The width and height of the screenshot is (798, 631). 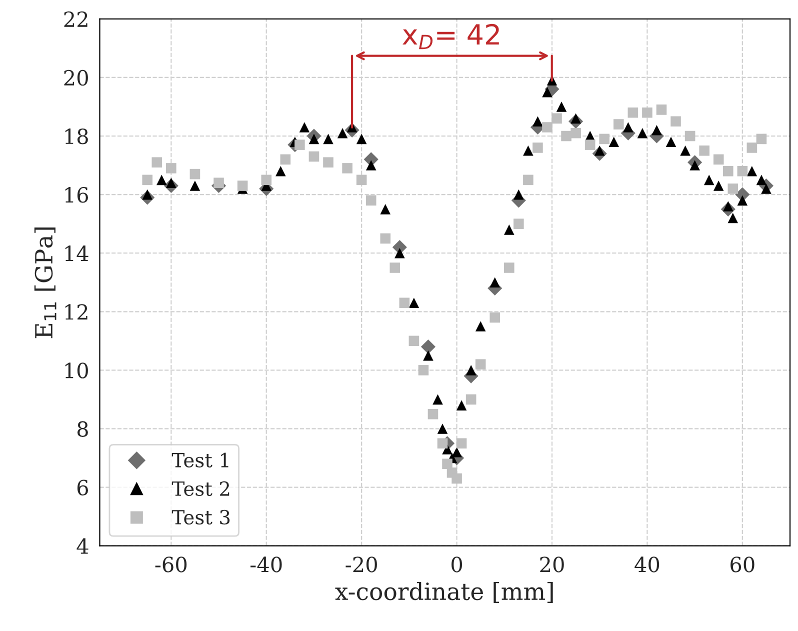 What do you see at coordinates (76, 19) in the screenshot?
I see `y-tick-label: 22` at bounding box center [76, 19].